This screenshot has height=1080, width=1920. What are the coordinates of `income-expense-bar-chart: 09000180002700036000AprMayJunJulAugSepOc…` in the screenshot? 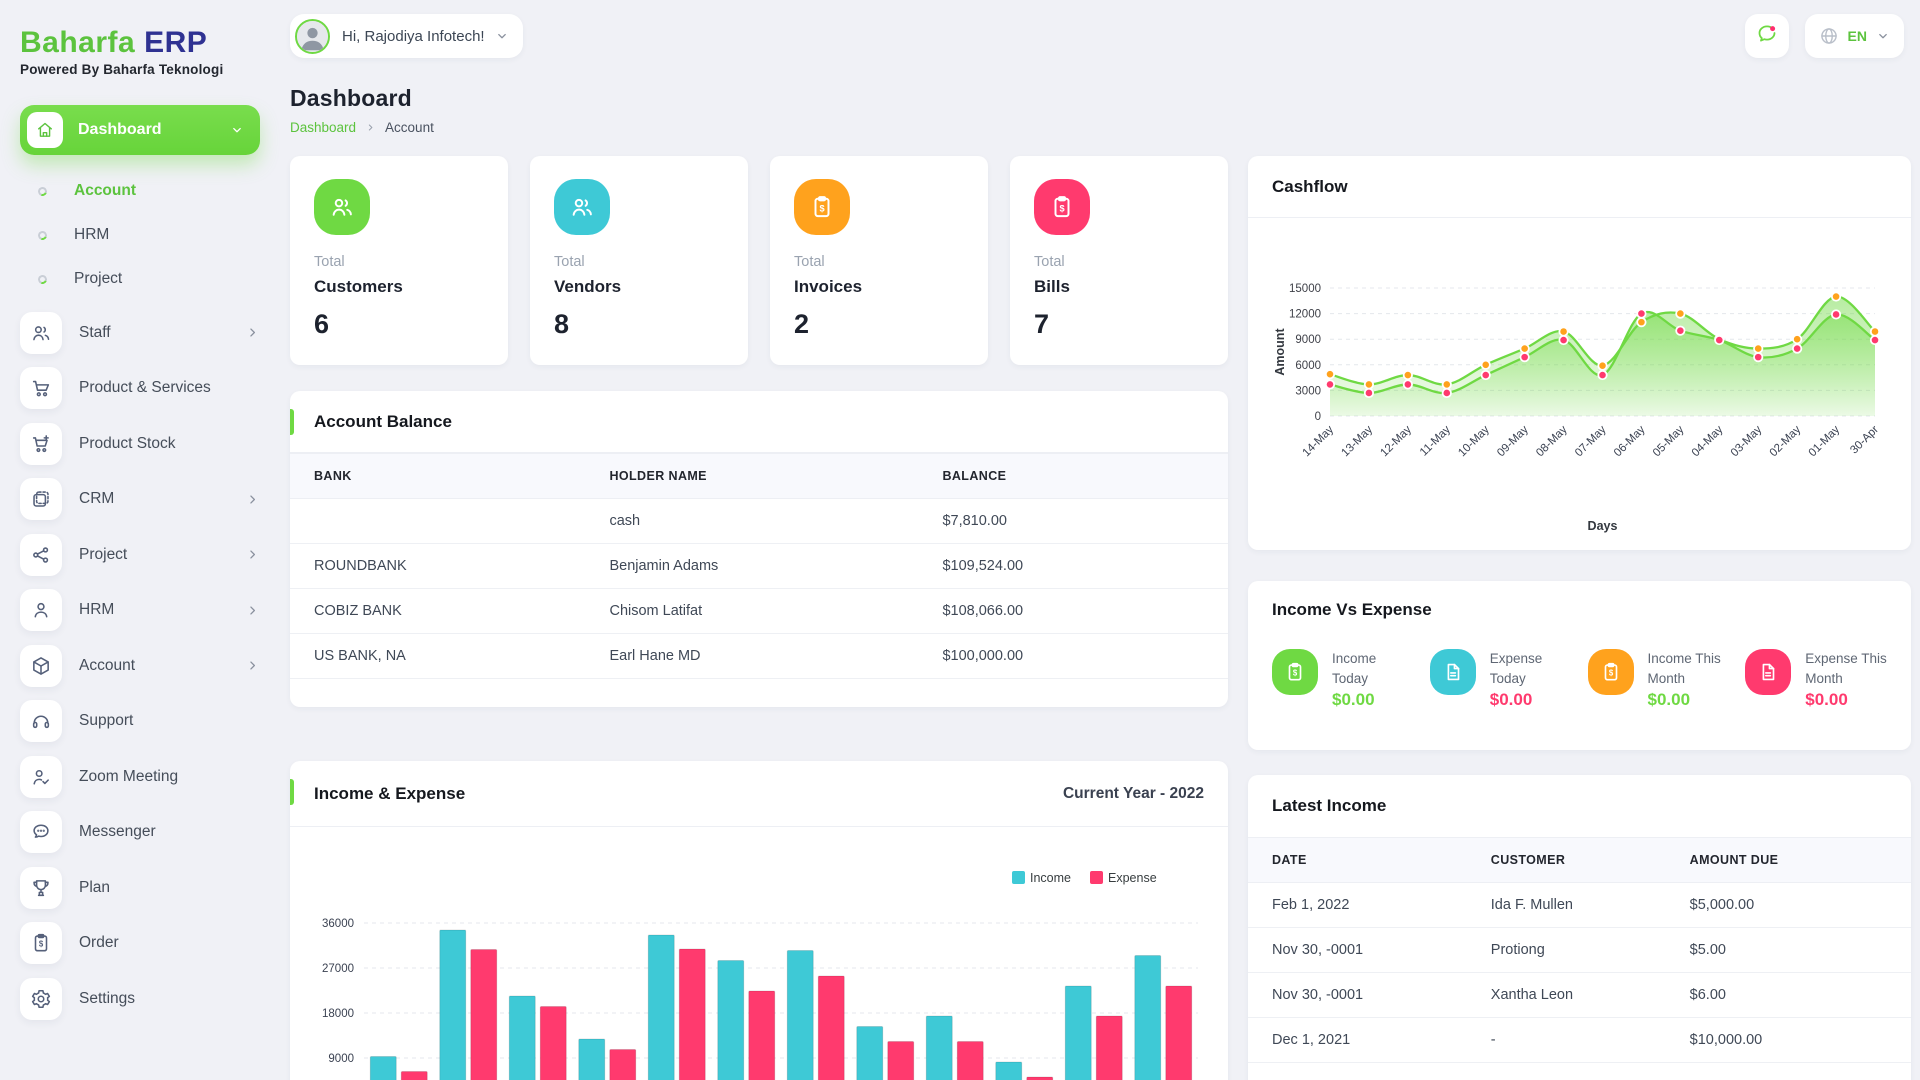 It's located at (760, 975).